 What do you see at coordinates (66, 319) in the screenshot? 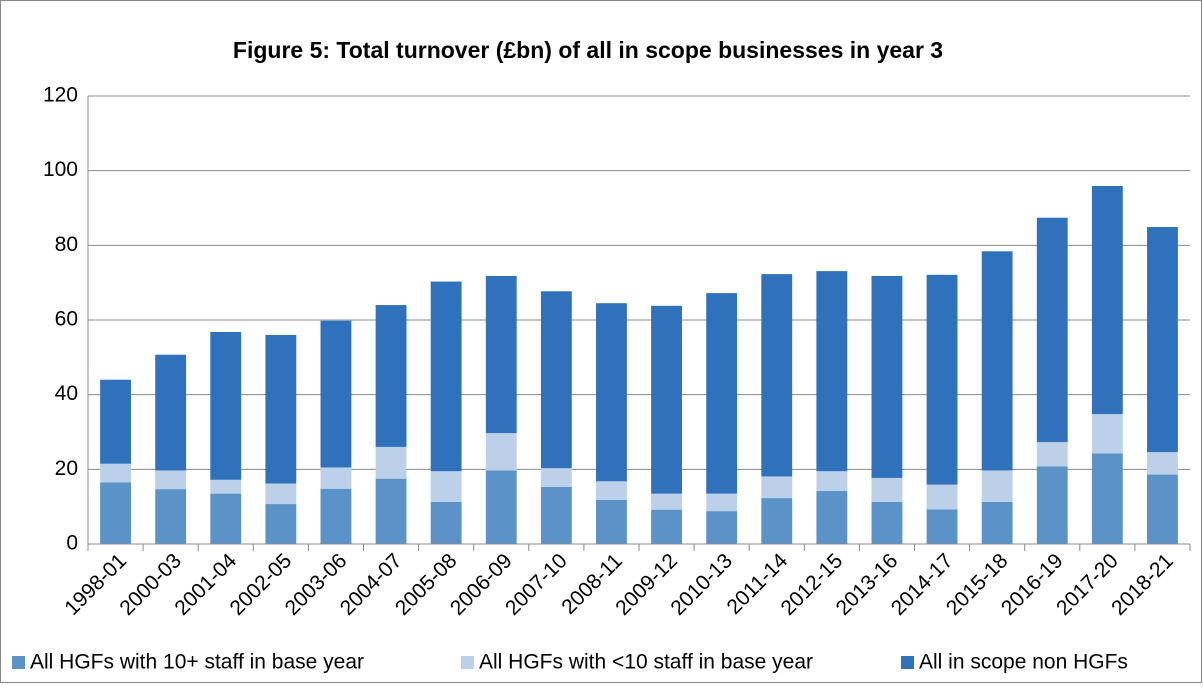
I see `y-tick-label: 60` at bounding box center [66, 319].